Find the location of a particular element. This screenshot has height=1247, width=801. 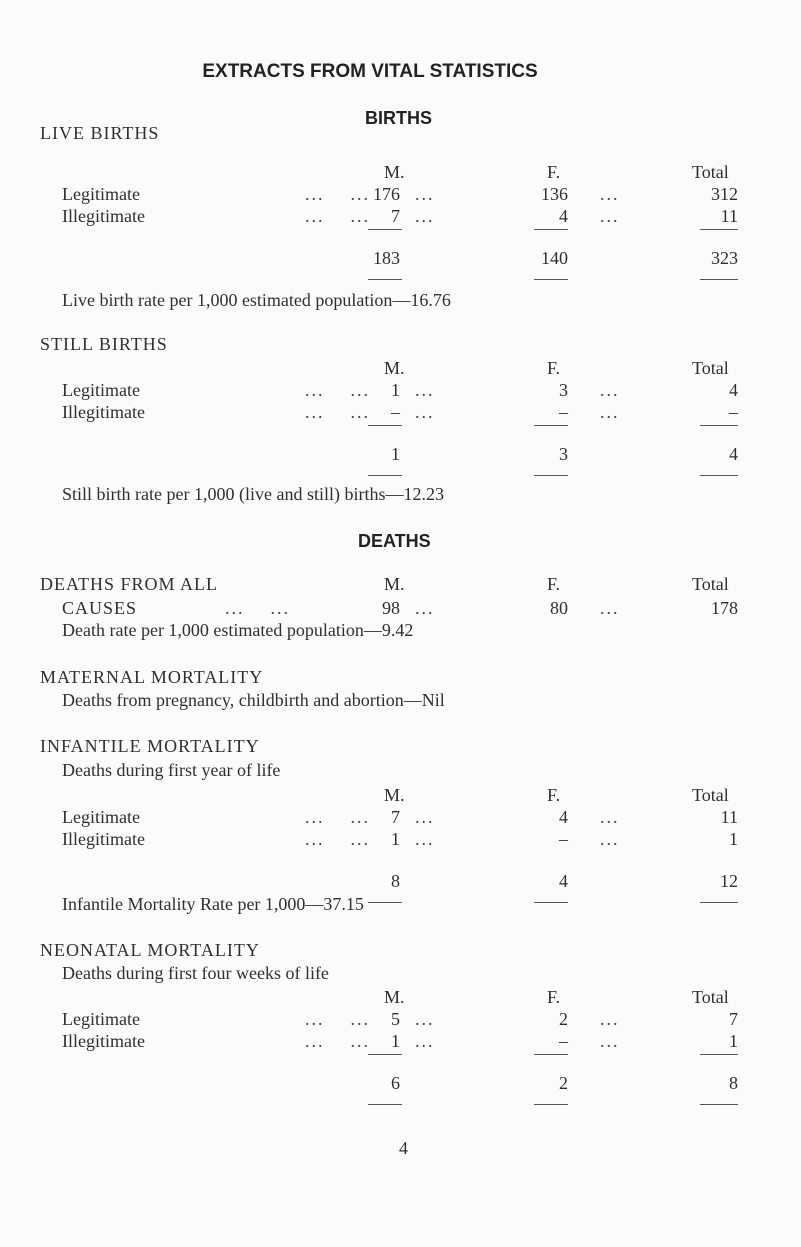

page-title: EXTRACTS FROM VITAL STATISTICS is located at coordinates (370, 71).